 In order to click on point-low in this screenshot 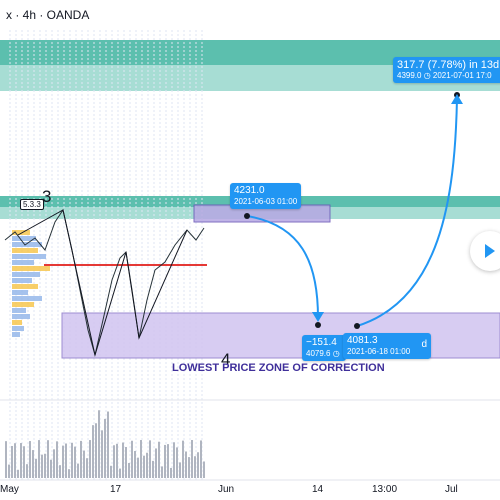, I will do `click(318, 325)`.